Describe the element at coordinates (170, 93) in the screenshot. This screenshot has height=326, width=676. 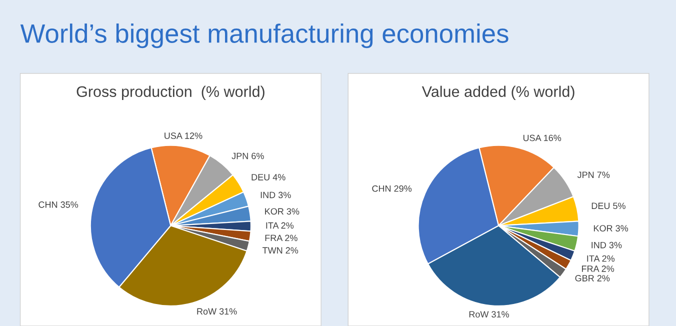
I see `chart-title: Gross production (% world)` at that location.